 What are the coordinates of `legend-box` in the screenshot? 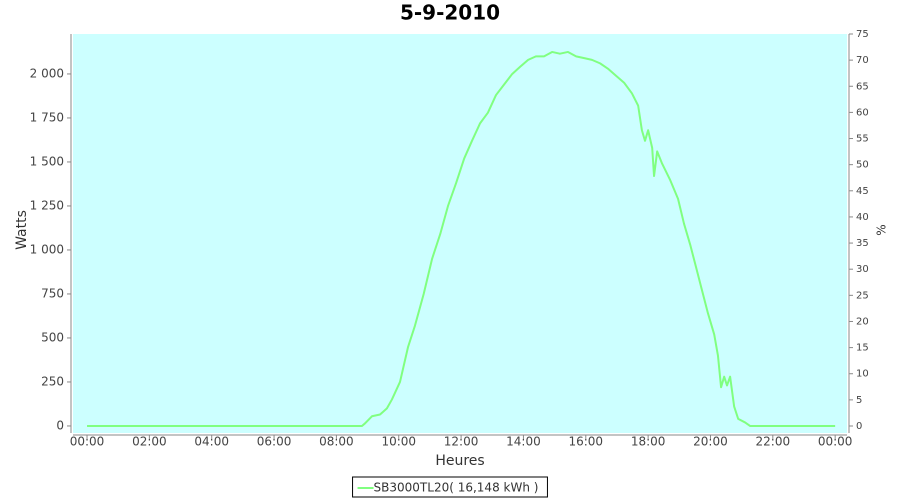 It's located at (450, 487).